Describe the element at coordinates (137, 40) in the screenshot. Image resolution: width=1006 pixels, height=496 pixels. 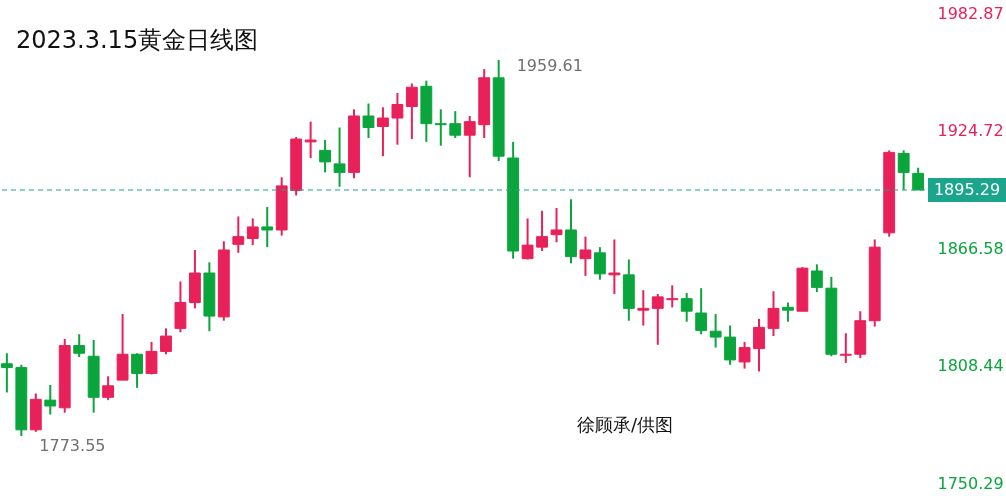
I see `text: 2023.3.15黄金日线图` at that location.